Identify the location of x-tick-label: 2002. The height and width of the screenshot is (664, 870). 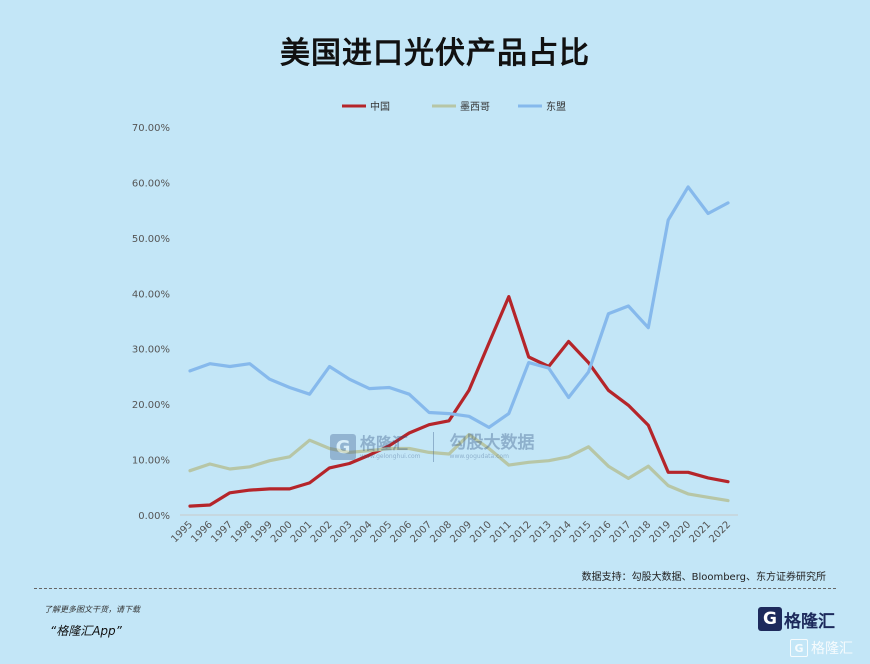
(322, 532).